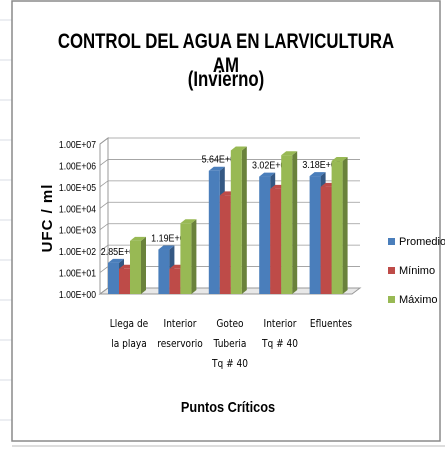  What do you see at coordinates (77, 252) in the screenshot?
I see `y-tick-label: 1.00E+02` at bounding box center [77, 252].